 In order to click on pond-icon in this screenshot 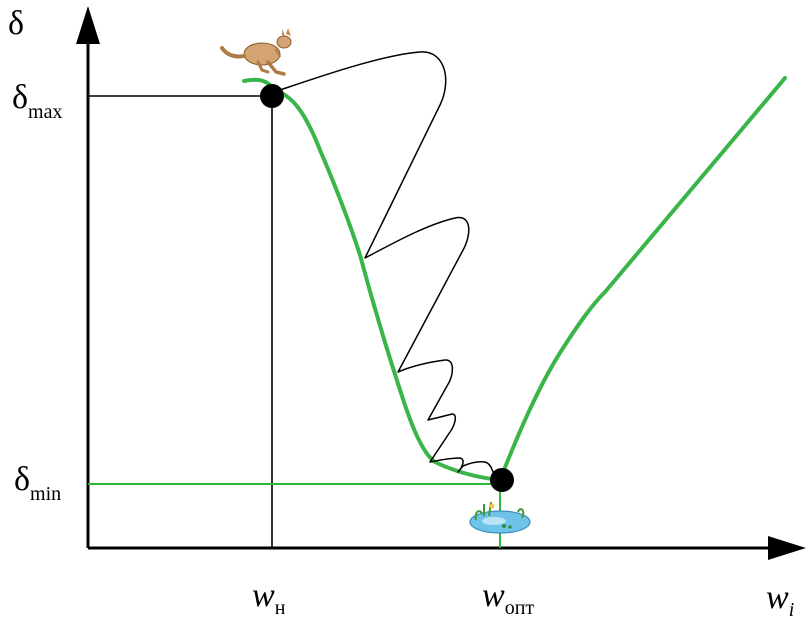, I will do `click(500, 517)`.